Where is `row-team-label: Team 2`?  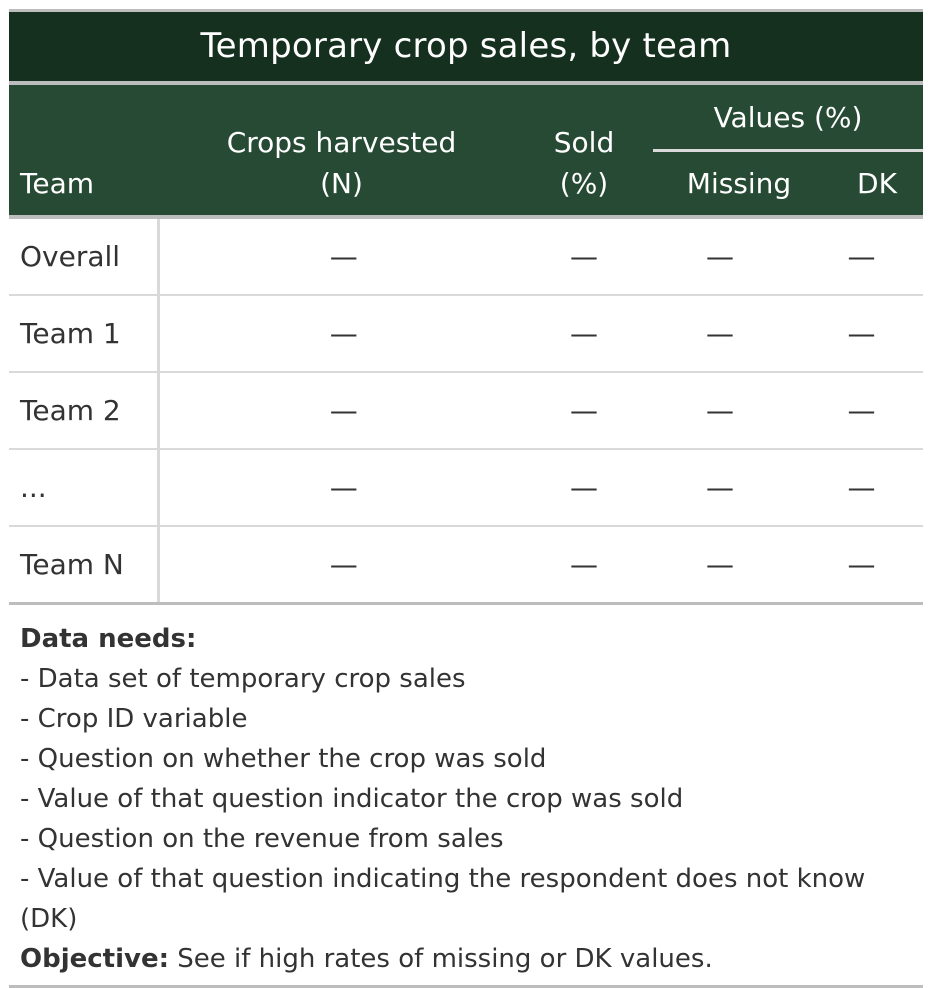
row-team-label: Team 2 is located at coordinates (84, 411).